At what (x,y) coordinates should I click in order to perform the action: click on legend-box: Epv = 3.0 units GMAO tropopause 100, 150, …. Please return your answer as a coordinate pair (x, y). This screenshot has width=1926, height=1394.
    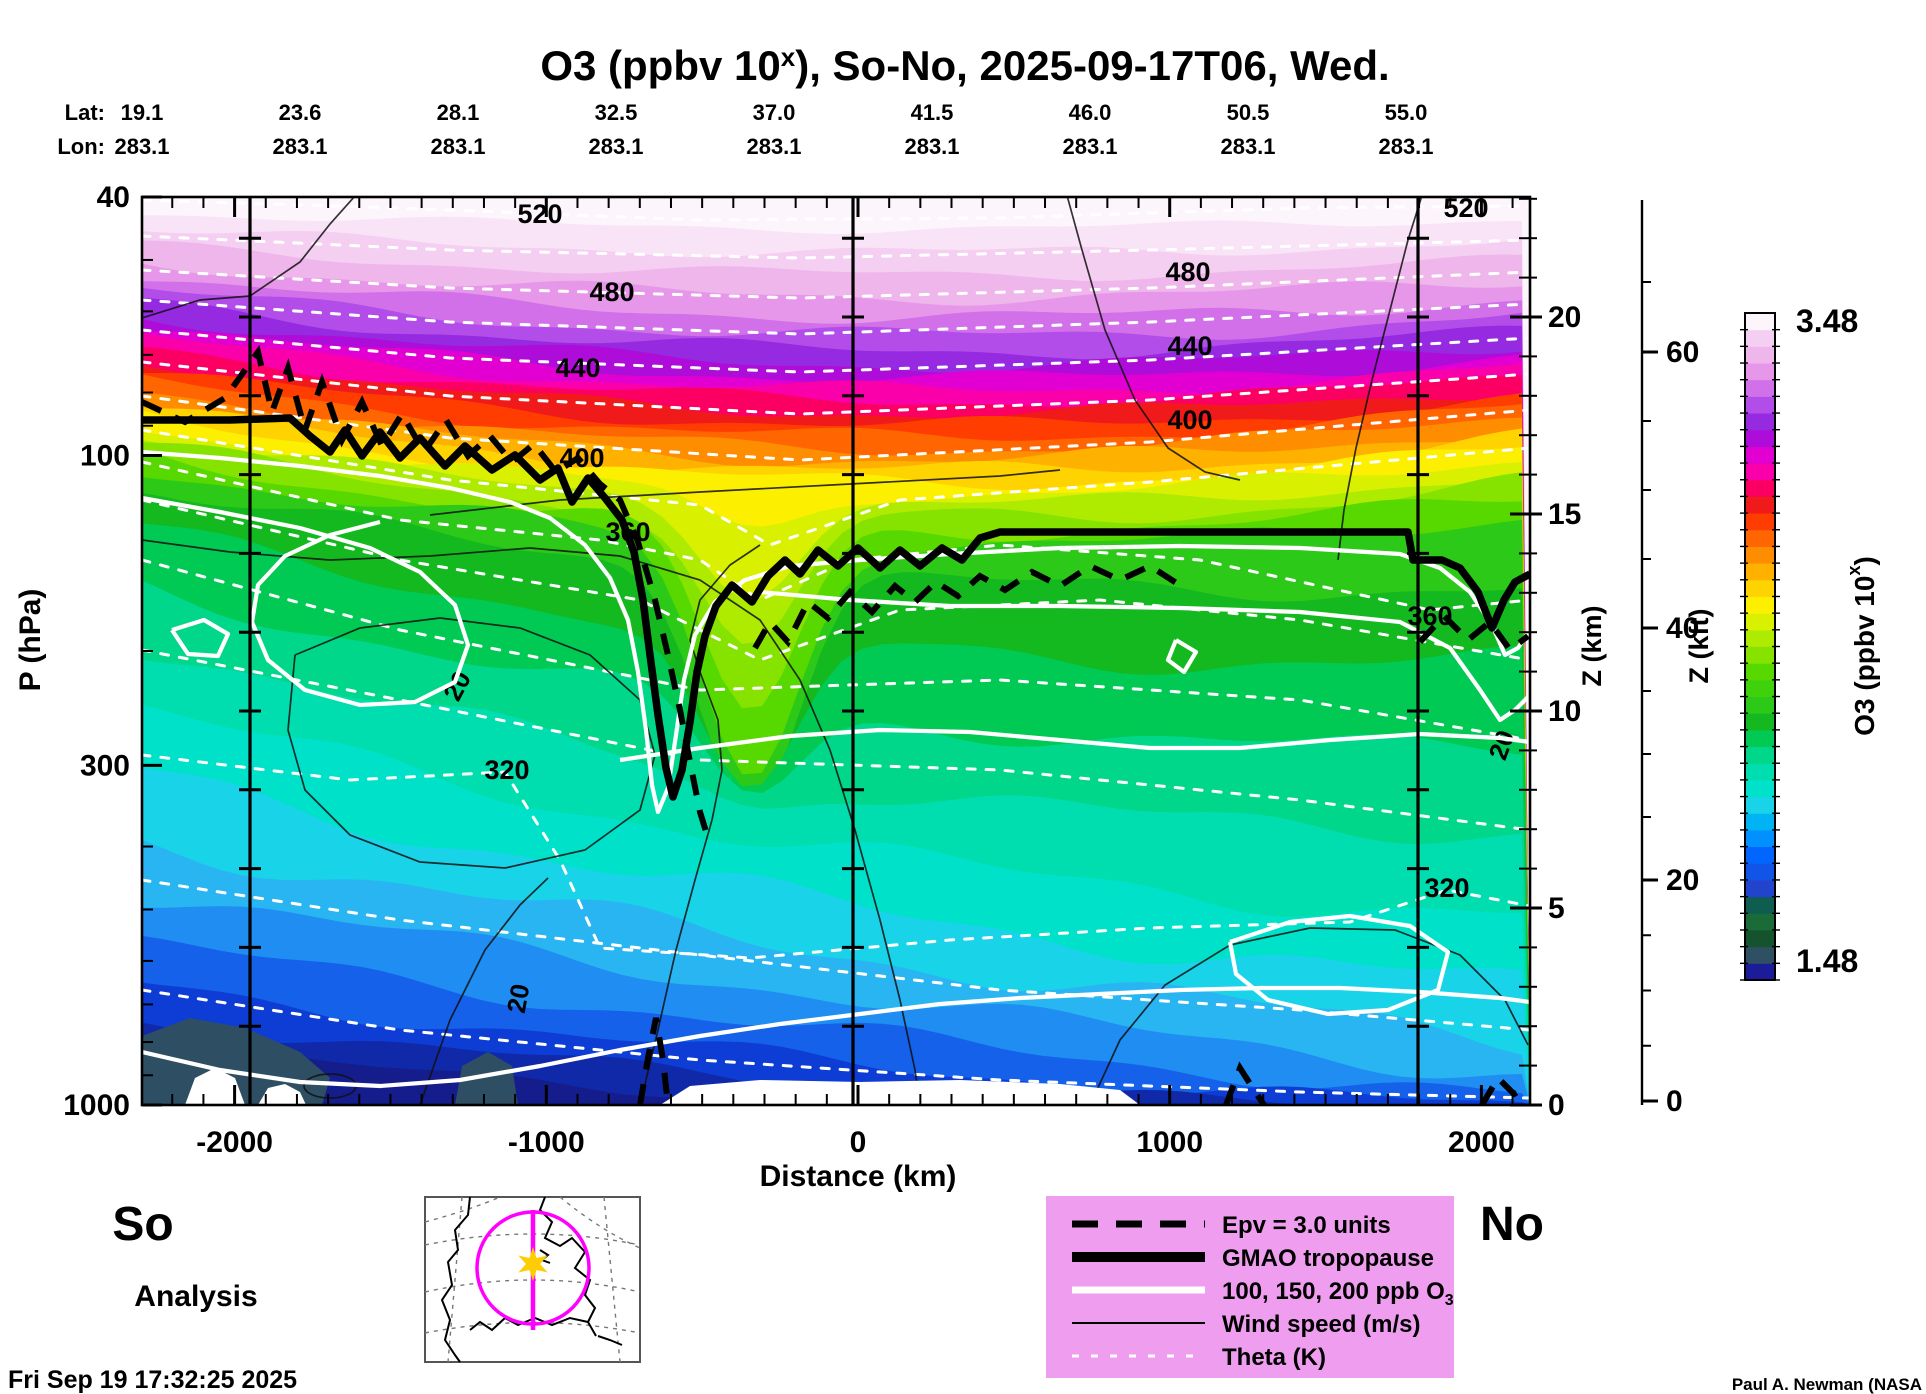
    Looking at the image, I should click on (1250, 1287).